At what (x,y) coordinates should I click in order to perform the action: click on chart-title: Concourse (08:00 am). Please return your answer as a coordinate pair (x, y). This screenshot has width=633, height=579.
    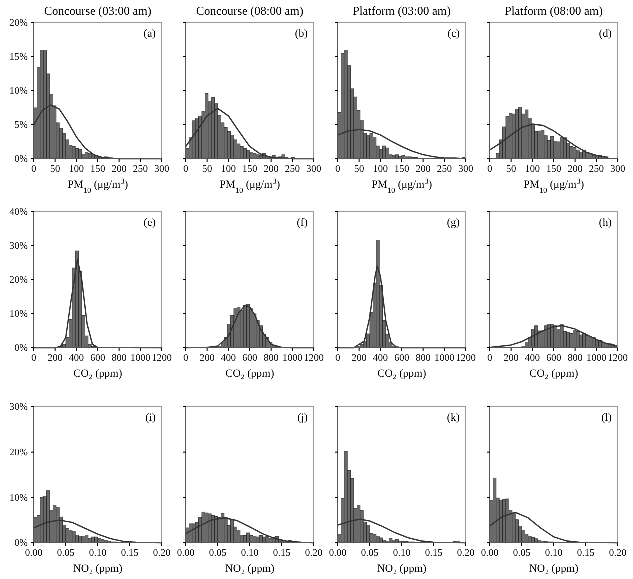
    Looking at the image, I should click on (250, 11).